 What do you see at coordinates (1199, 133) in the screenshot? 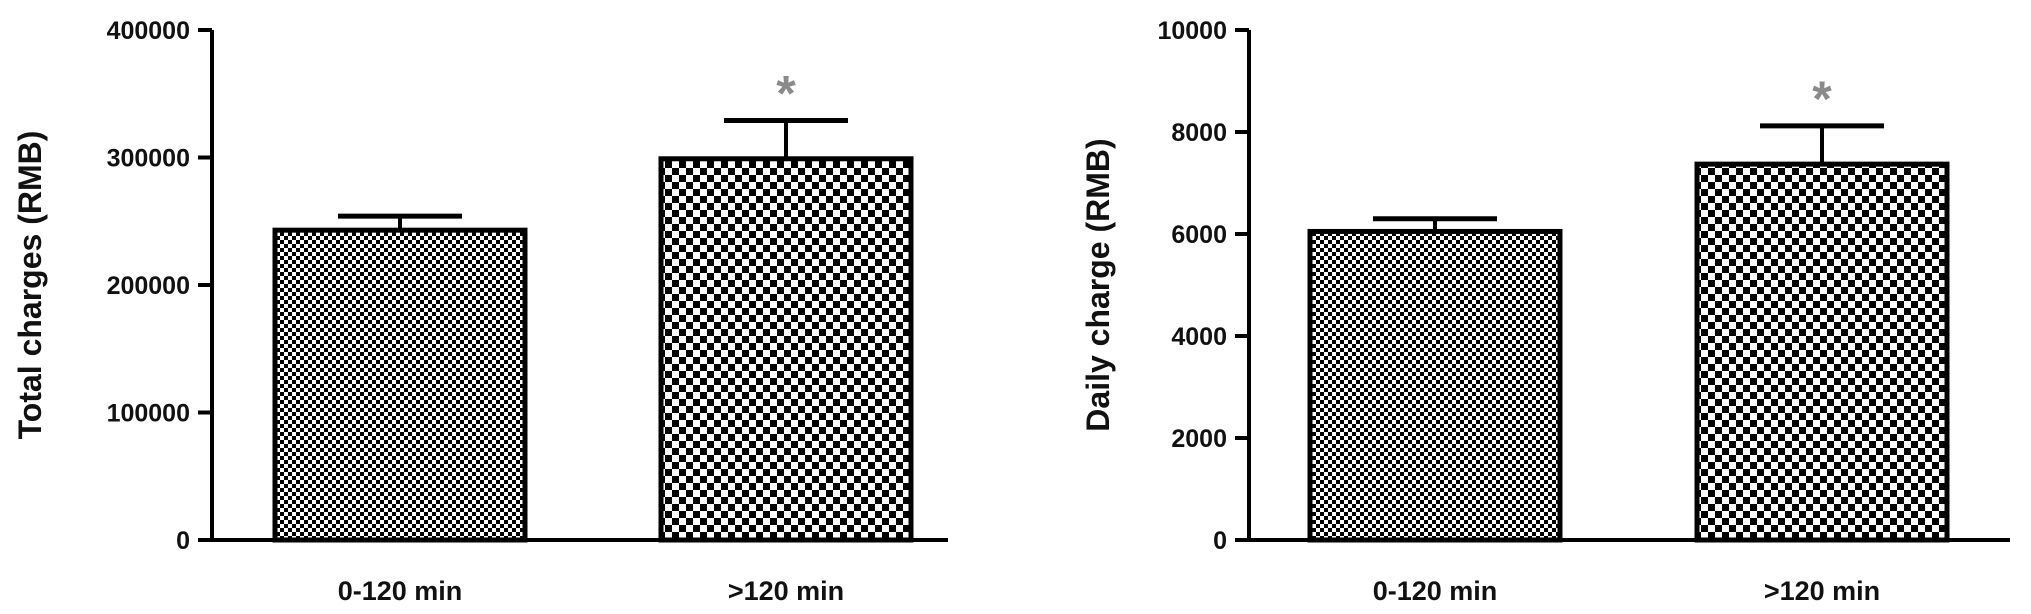
I see `y-tick-label-4: 8000` at bounding box center [1199, 133].